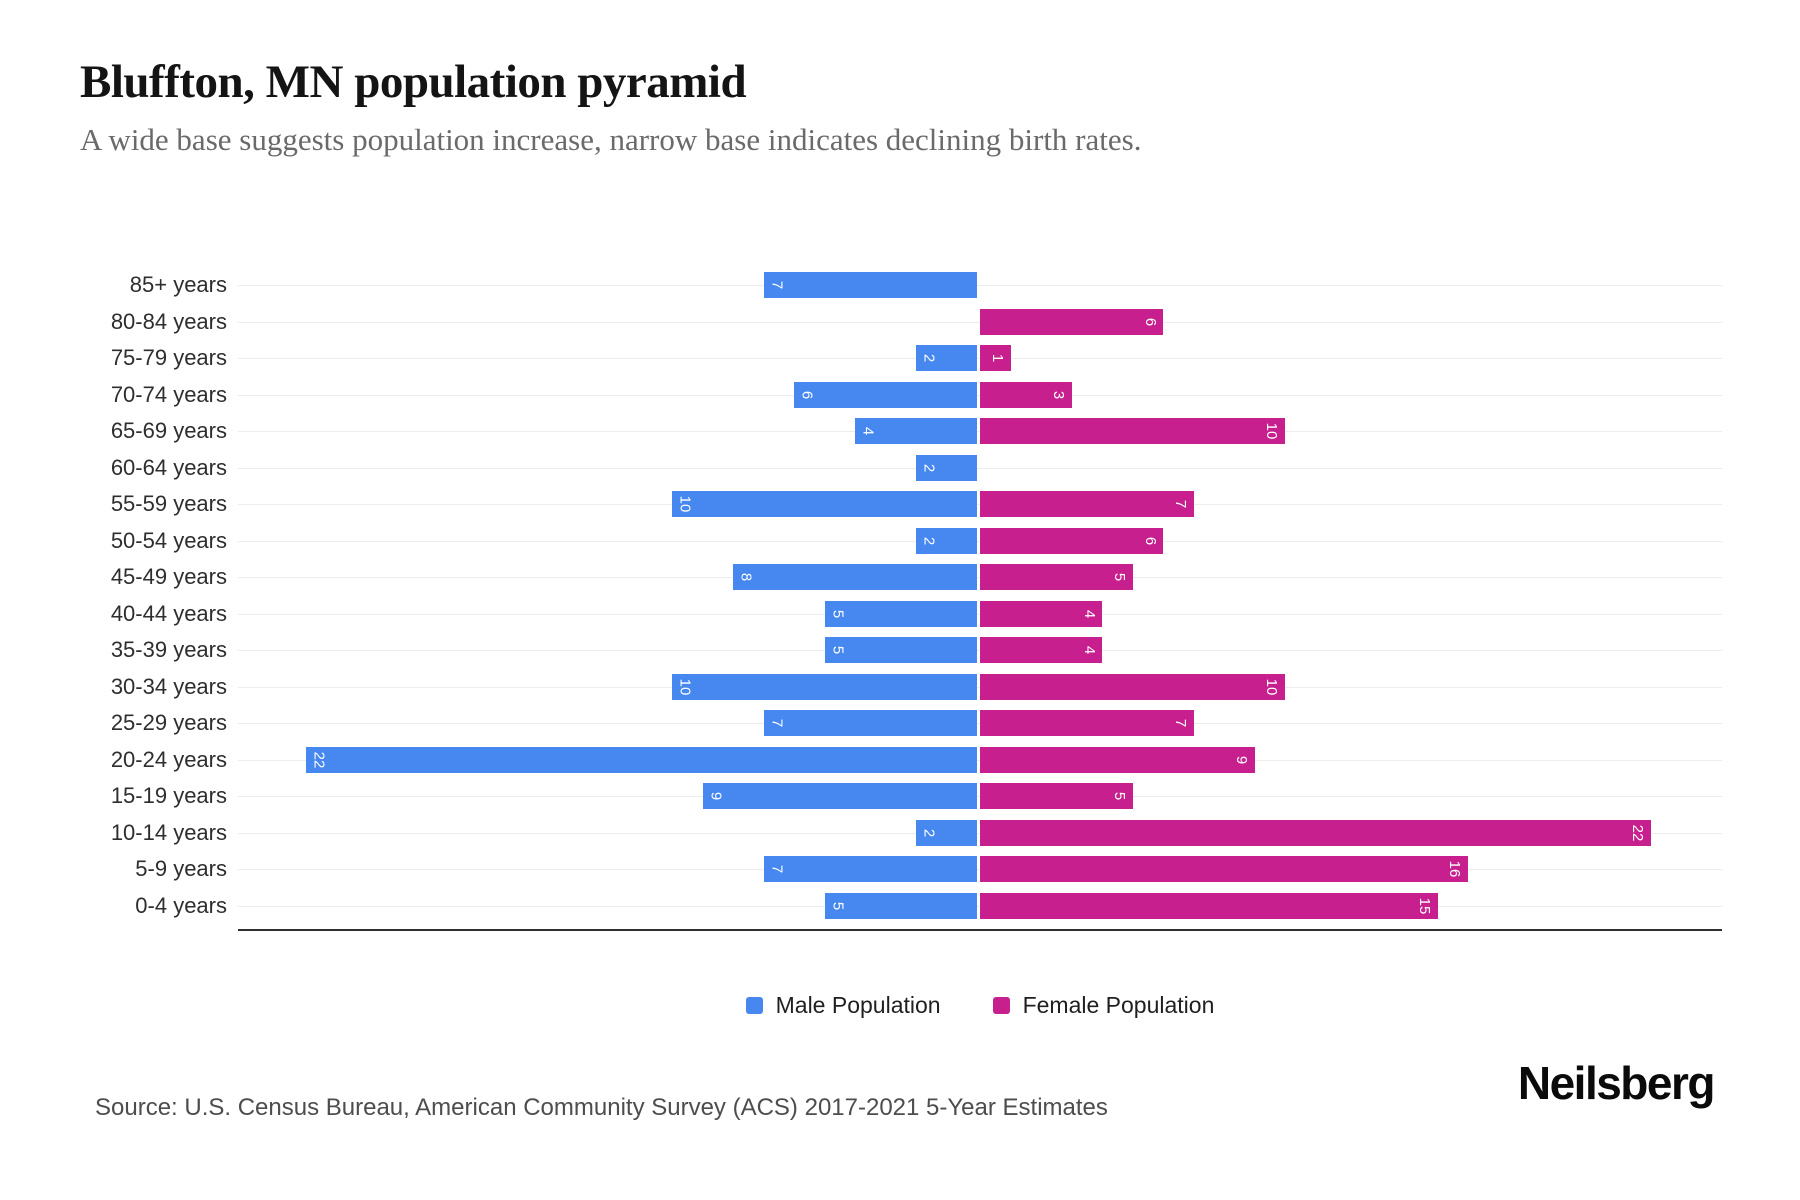  What do you see at coordinates (168, 540) in the screenshot?
I see `age-axis-label: 50-54 years` at bounding box center [168, 540].